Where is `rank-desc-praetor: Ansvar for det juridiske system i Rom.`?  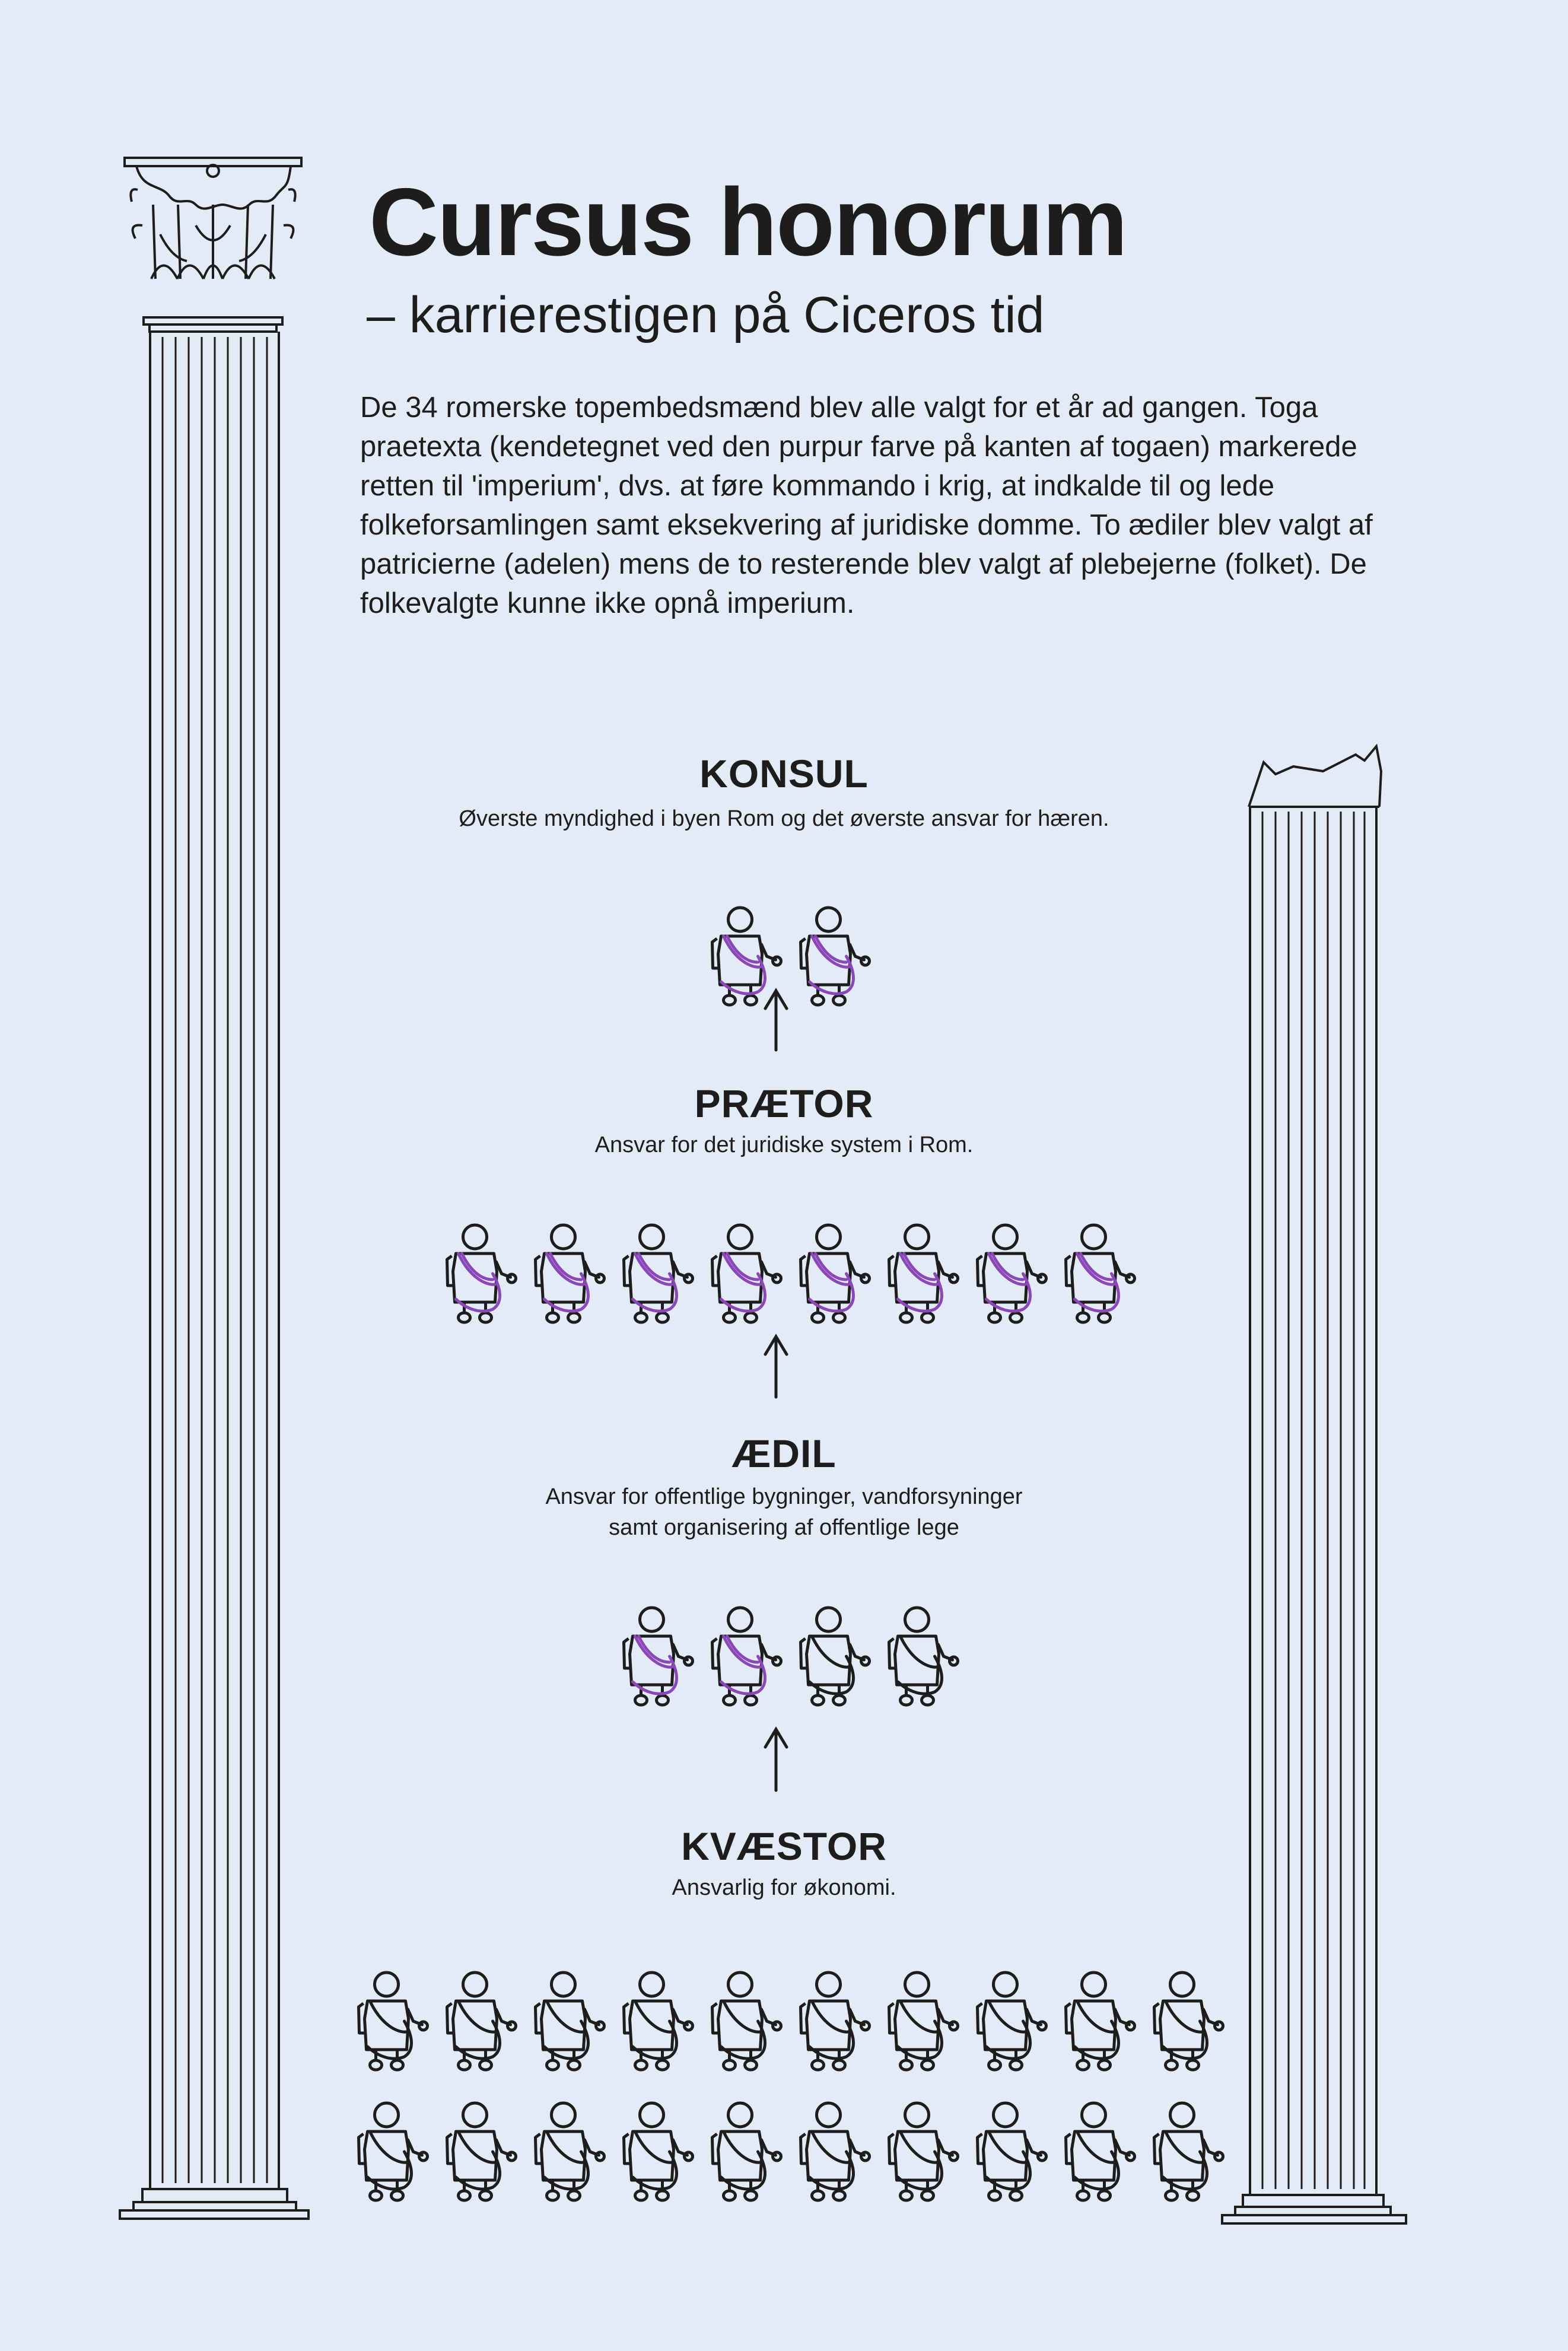
rank-desc-praetor: Ansvar for det juridiske system i Rom. is located at coordinates (784, 1144).